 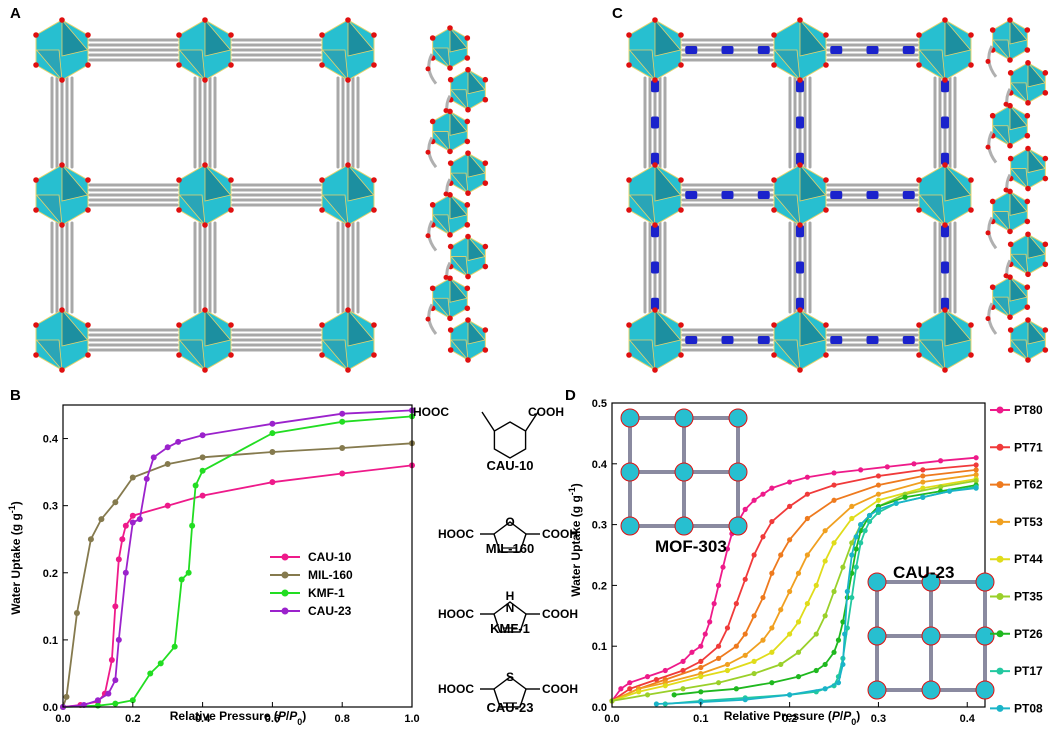 What do you see at coordinates (488, 439) in the screenshot?
I see `linker-cau-10: HOOC COOH CAU-10` at bounding box center [488, 439].